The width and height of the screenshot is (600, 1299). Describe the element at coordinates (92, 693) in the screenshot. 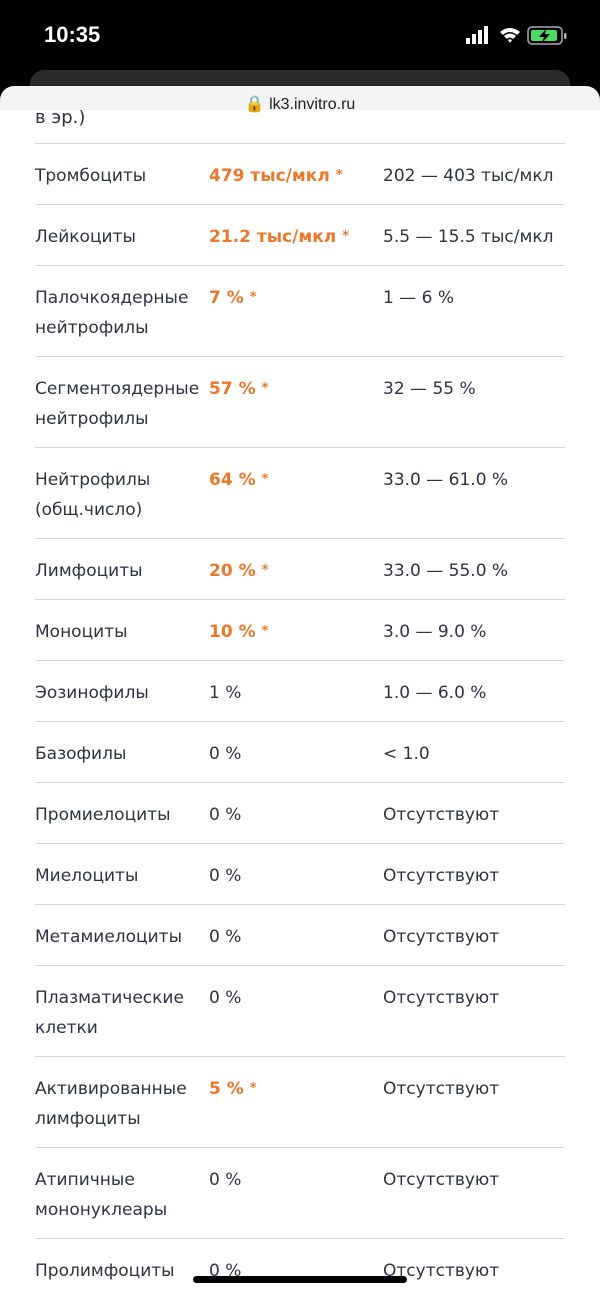

I see `test-name: Эозинофилы` at that location.